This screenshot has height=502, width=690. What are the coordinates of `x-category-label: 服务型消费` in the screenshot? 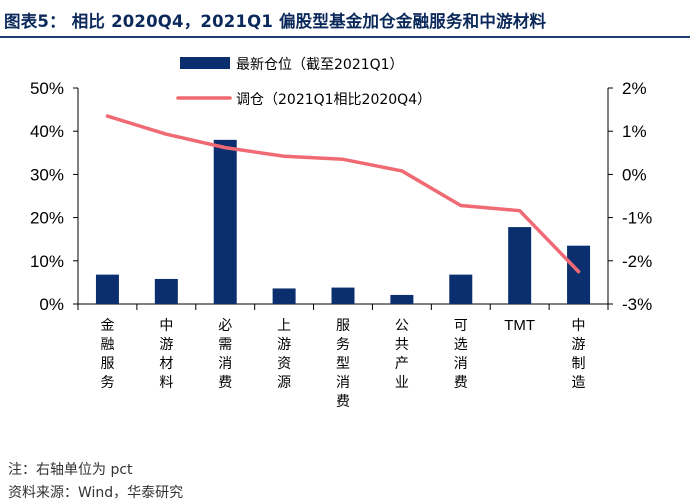 It's located at (343, 364).